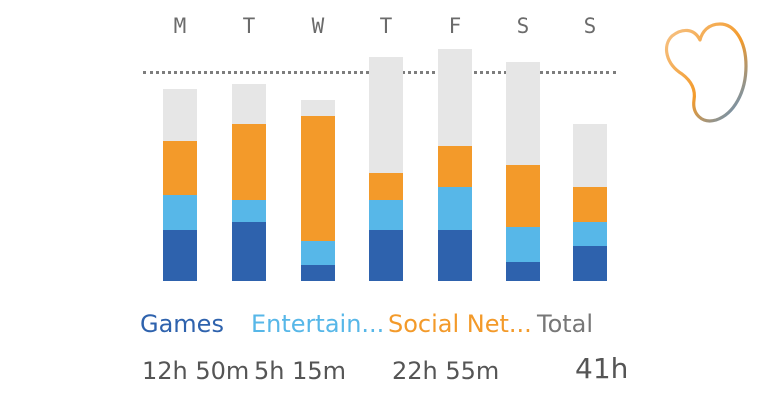  Describe the element at coordinates (565, 324) in the screenshot. I see `legend-total-label: Total` at that location.